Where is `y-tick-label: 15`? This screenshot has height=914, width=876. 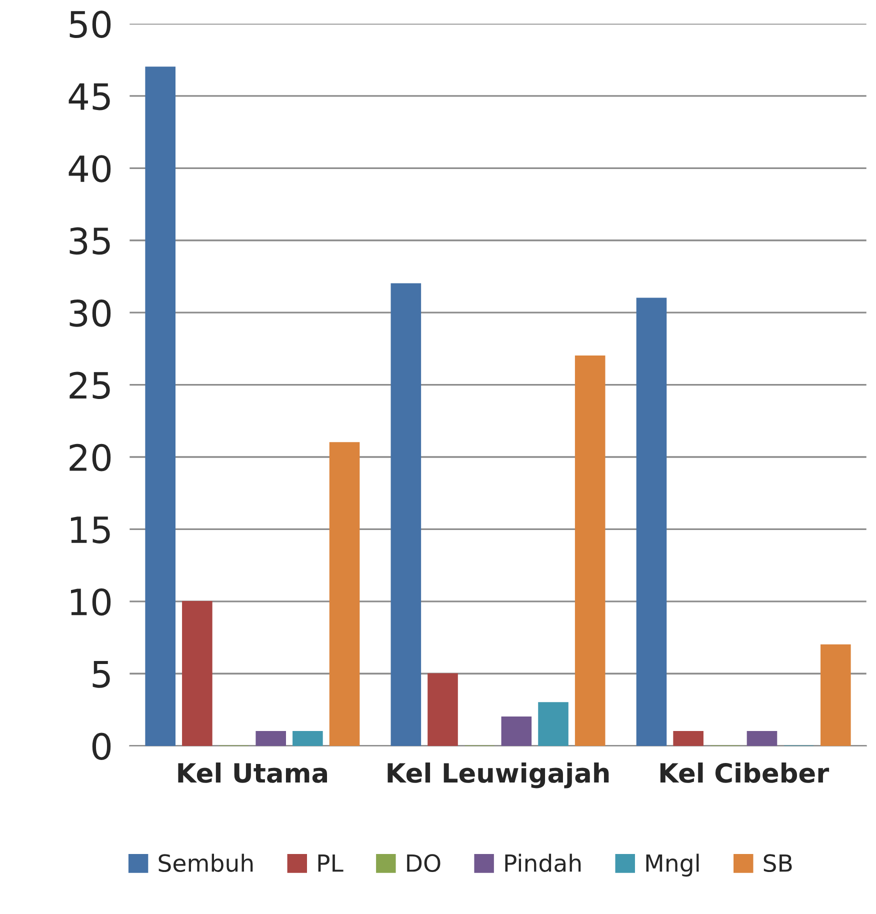
y-tick-label: 15 is located at coordinates (90, 530).